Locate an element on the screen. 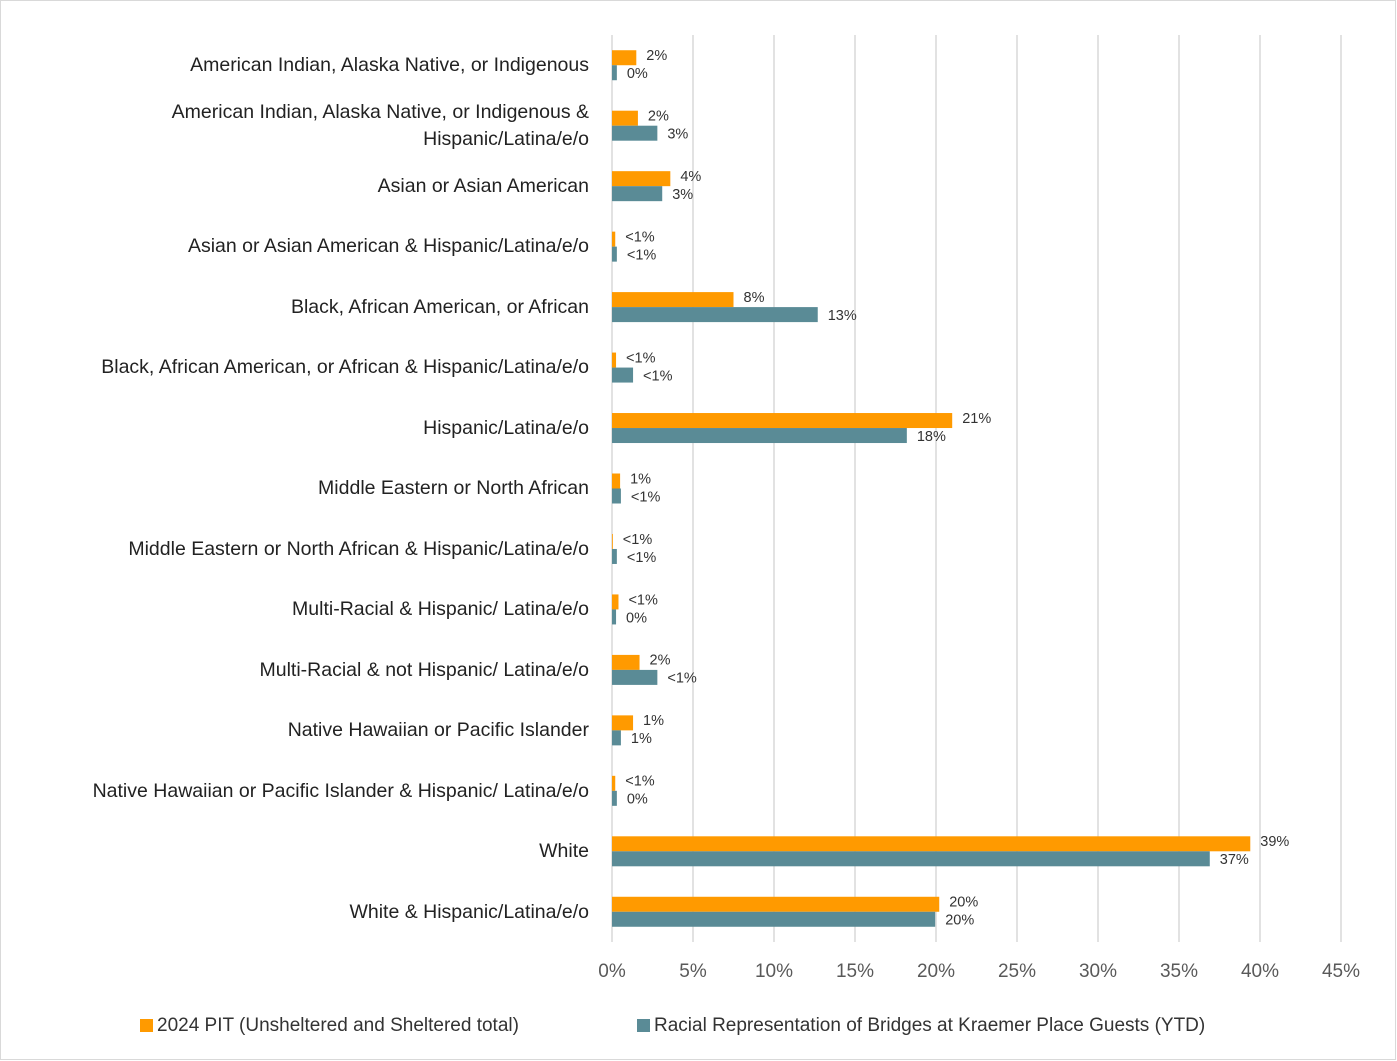 Image resolution: width=1397 pixels, height=1061 pixels. data-label: 37% is located at coordinates (1234, 860).